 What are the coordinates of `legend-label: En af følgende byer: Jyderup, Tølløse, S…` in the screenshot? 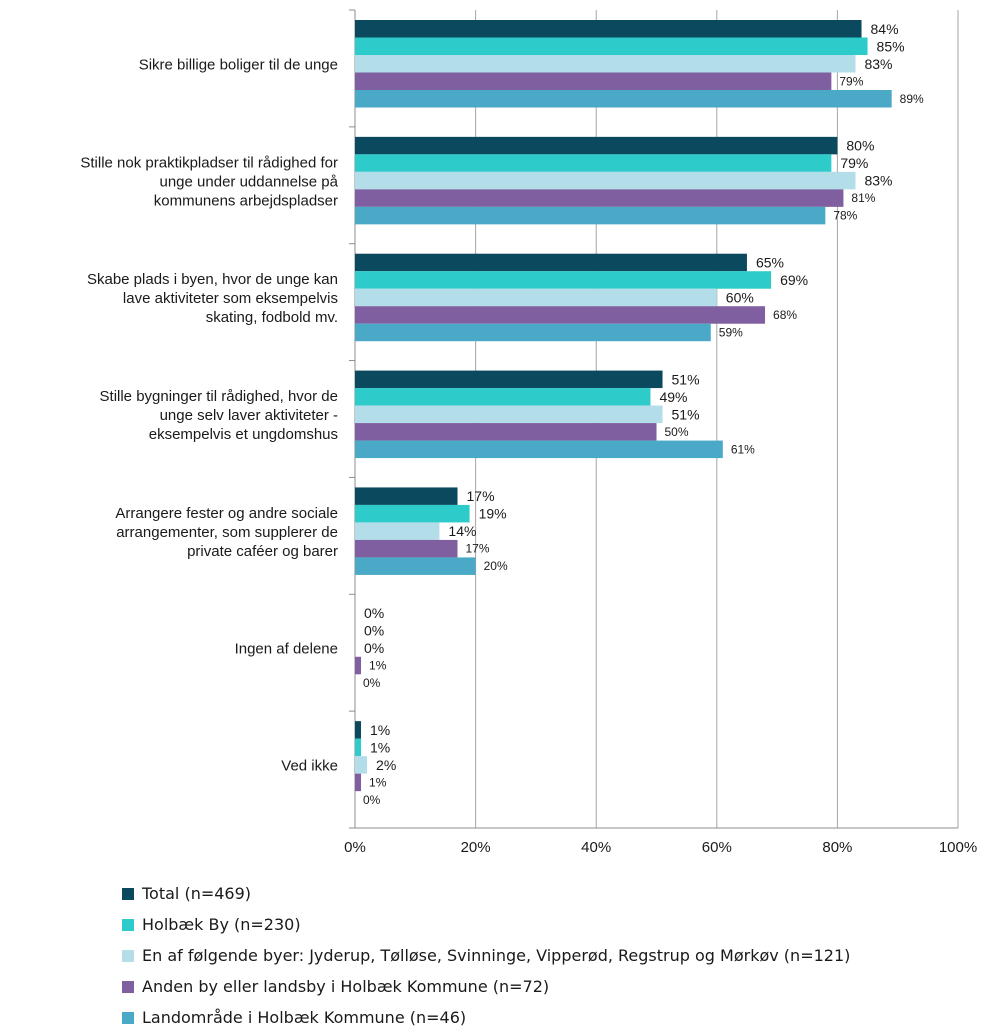 It's located at (496, 955).